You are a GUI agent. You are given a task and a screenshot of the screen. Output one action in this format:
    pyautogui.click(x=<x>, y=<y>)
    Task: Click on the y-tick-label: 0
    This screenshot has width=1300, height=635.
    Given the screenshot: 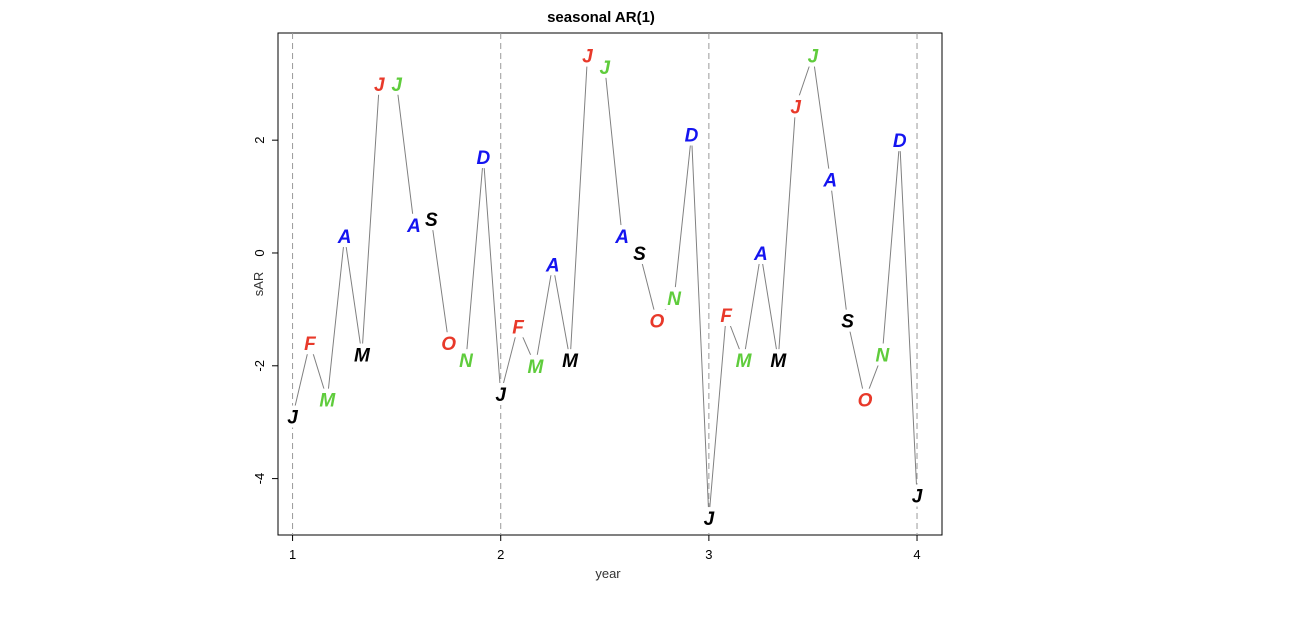 What is the action you would take?
    pyautogui.click(x=259, y=252)
    